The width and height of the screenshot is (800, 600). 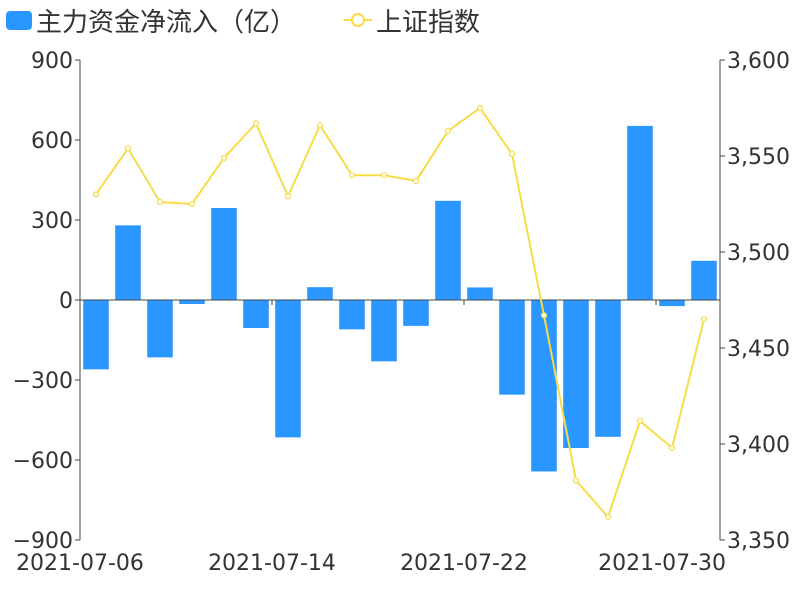 What do you see at coordinates (166, 23) in the screenshot?
I see `legend-bar-label: 主力资金净流入（亿）` at bounding box center [166, 23].